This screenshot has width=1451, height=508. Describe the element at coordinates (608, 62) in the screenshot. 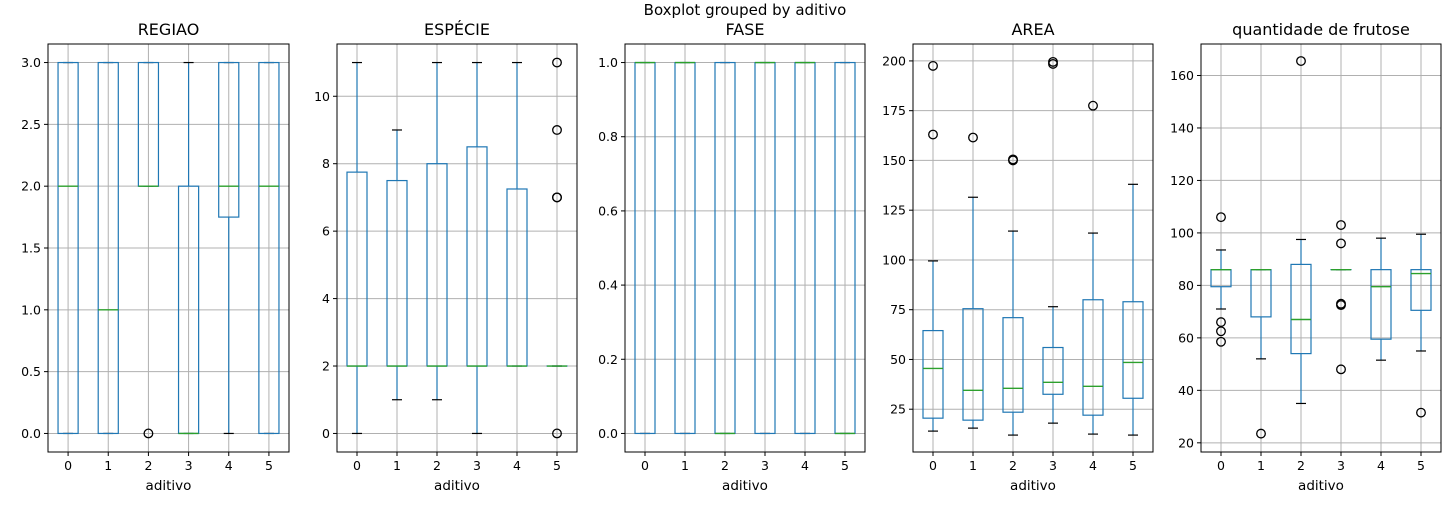

I see `y-tick-label: 1.0` at that location.